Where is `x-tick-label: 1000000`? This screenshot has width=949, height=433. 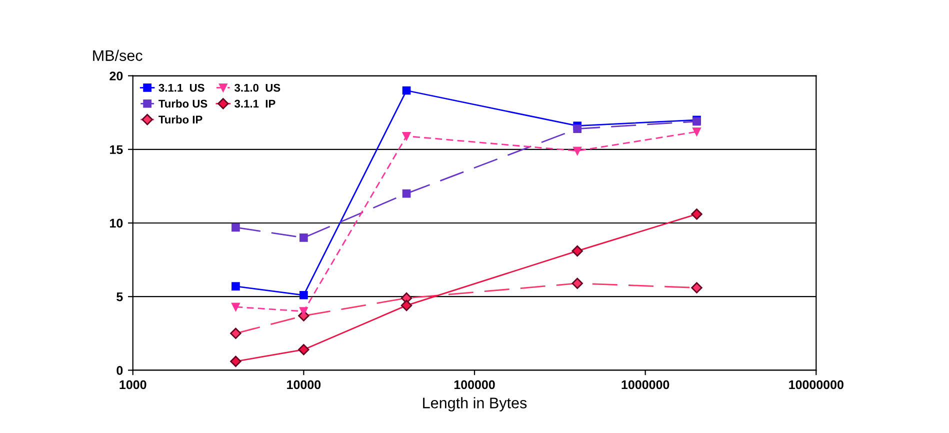
x-tick-label: 1000000 is located at coordinates (646, 385).